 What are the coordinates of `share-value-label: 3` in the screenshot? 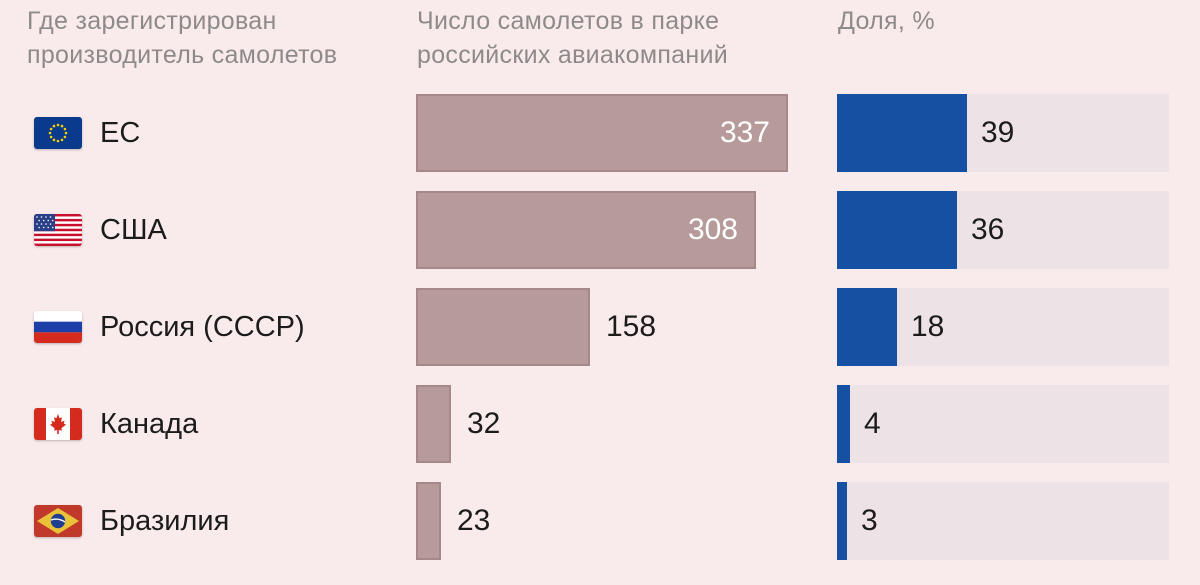 It's located at (869, 520).